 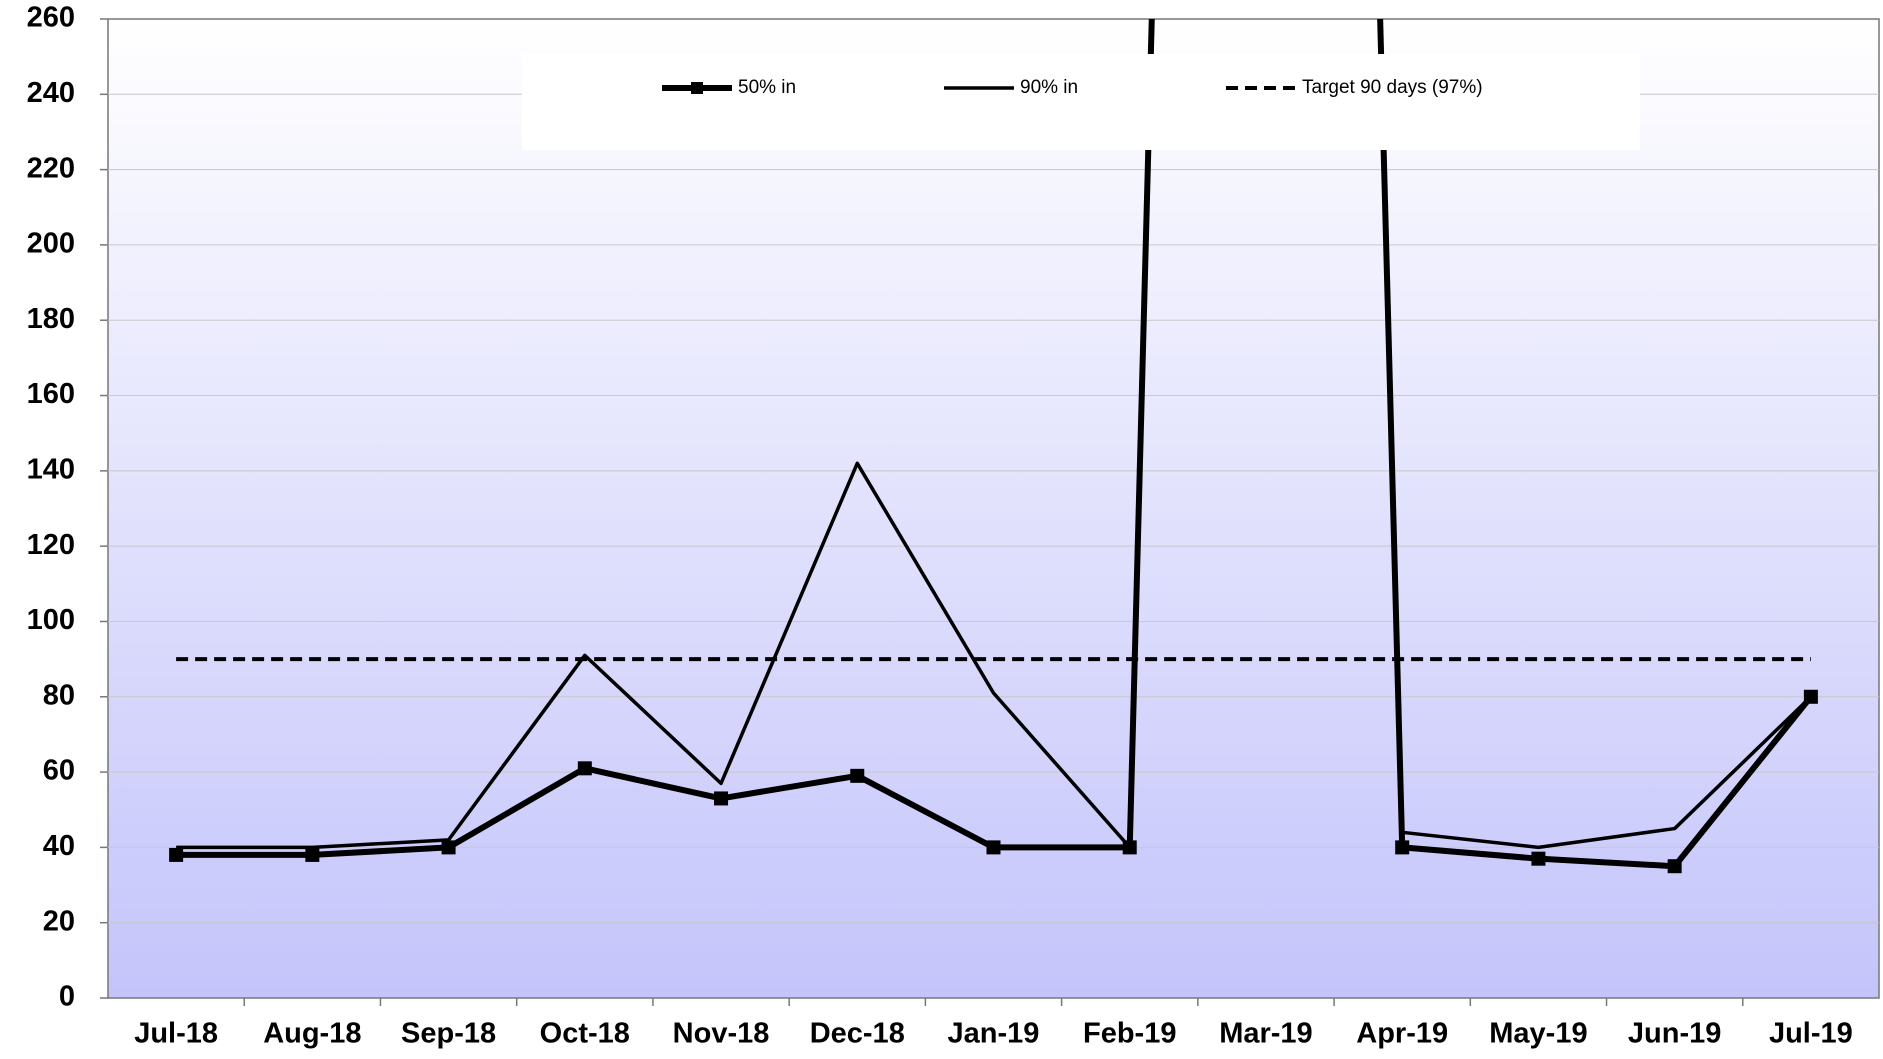 What do you see at coordinates (51, 18) in the screenshot?
I see `y-tick-label: 260` at bounding box center [51, 18].